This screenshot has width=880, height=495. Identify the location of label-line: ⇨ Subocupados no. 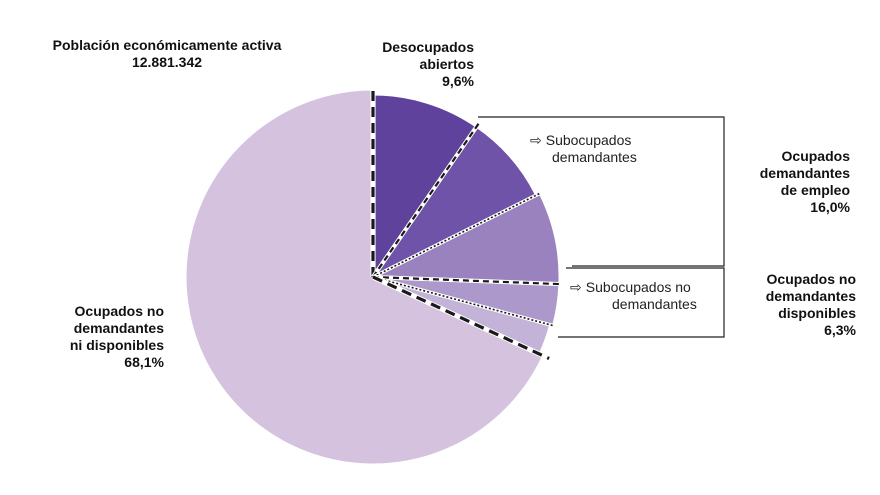
(645, 287).